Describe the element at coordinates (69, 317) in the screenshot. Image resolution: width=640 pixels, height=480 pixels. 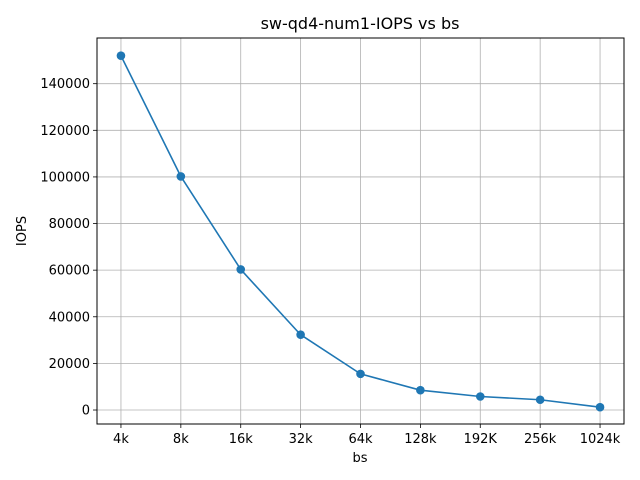
I see `y-tick-label: 40000` at that location.